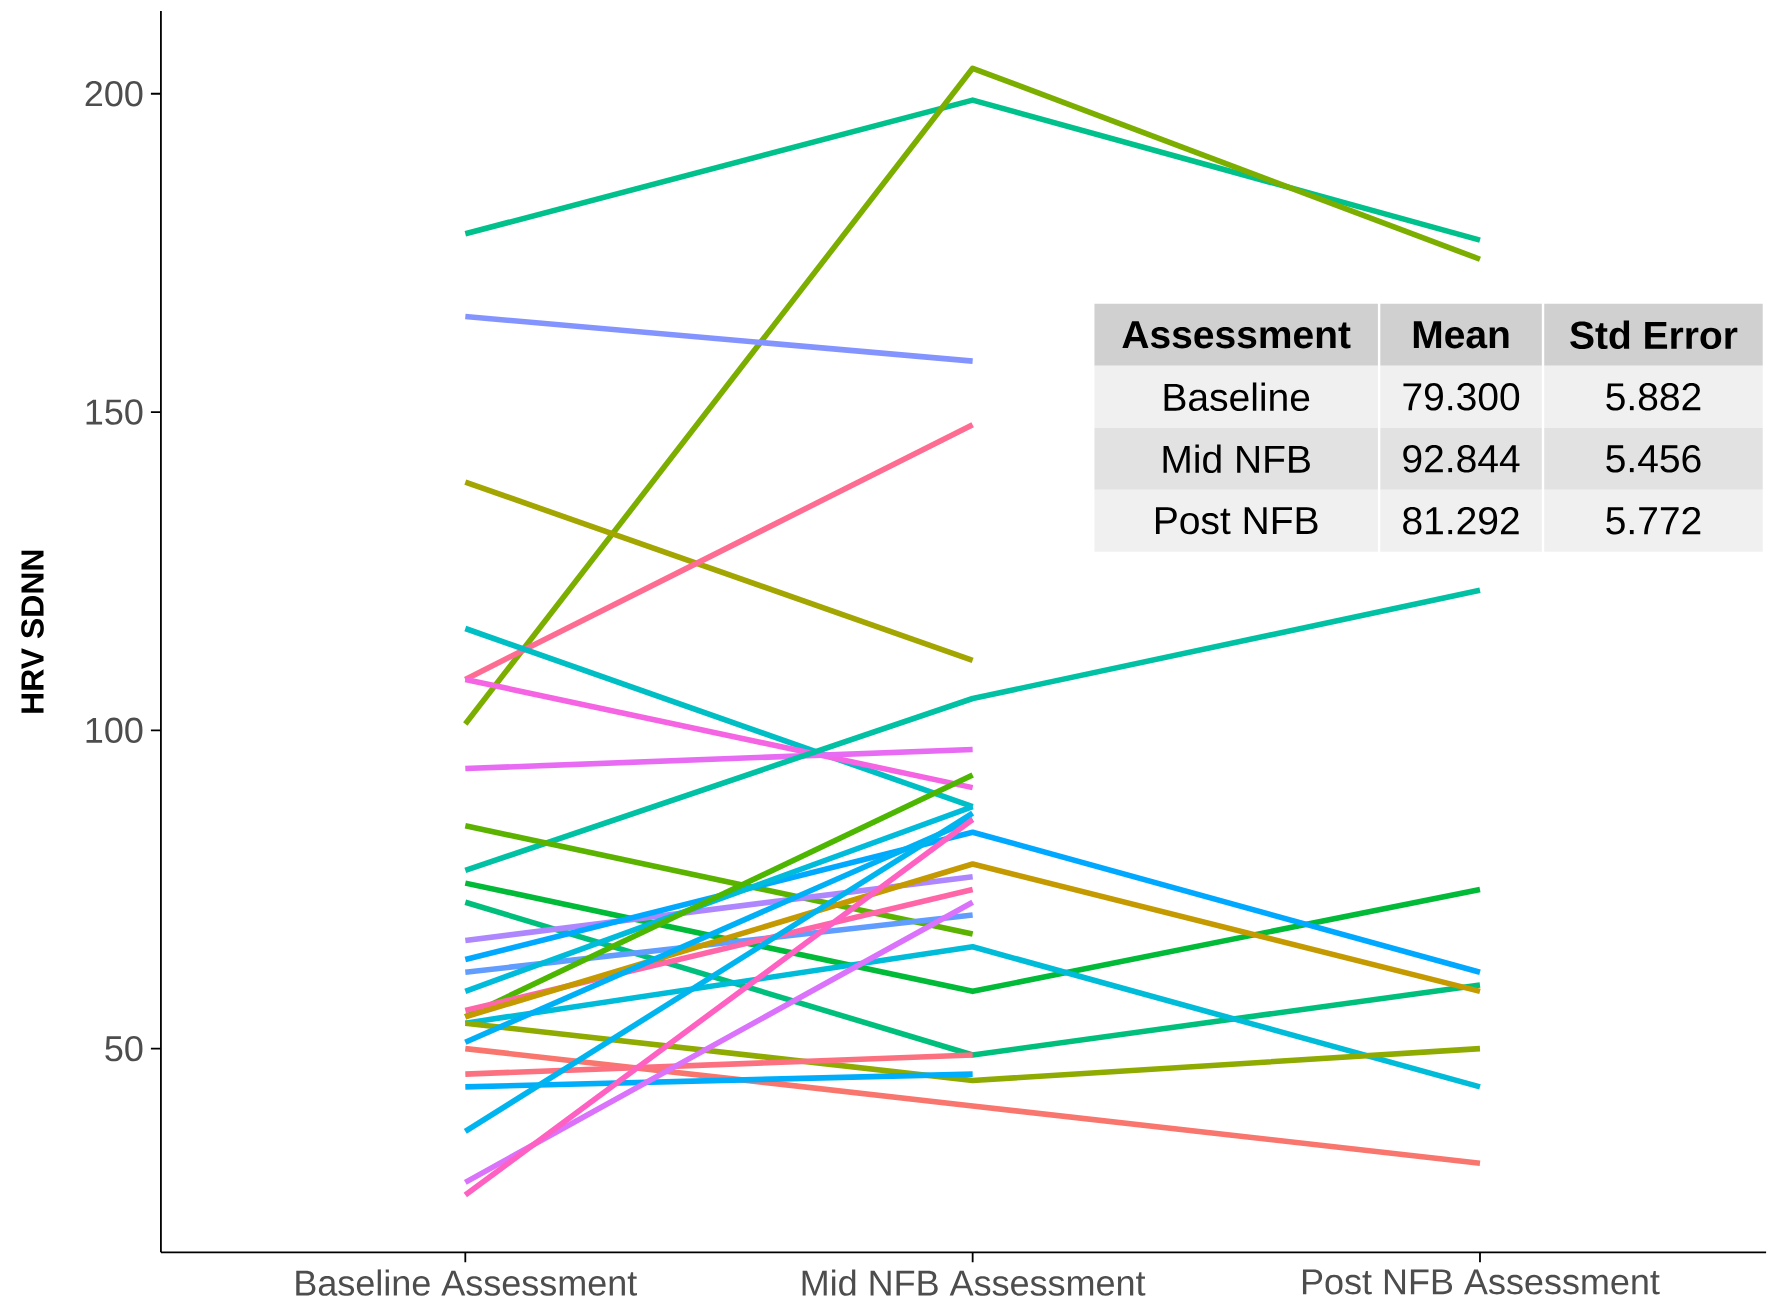 The image size is (1767, 1303). Describe the element at coordinates (1236, 521) in the screenshot. I see `annotation: Post NFB` at that location.